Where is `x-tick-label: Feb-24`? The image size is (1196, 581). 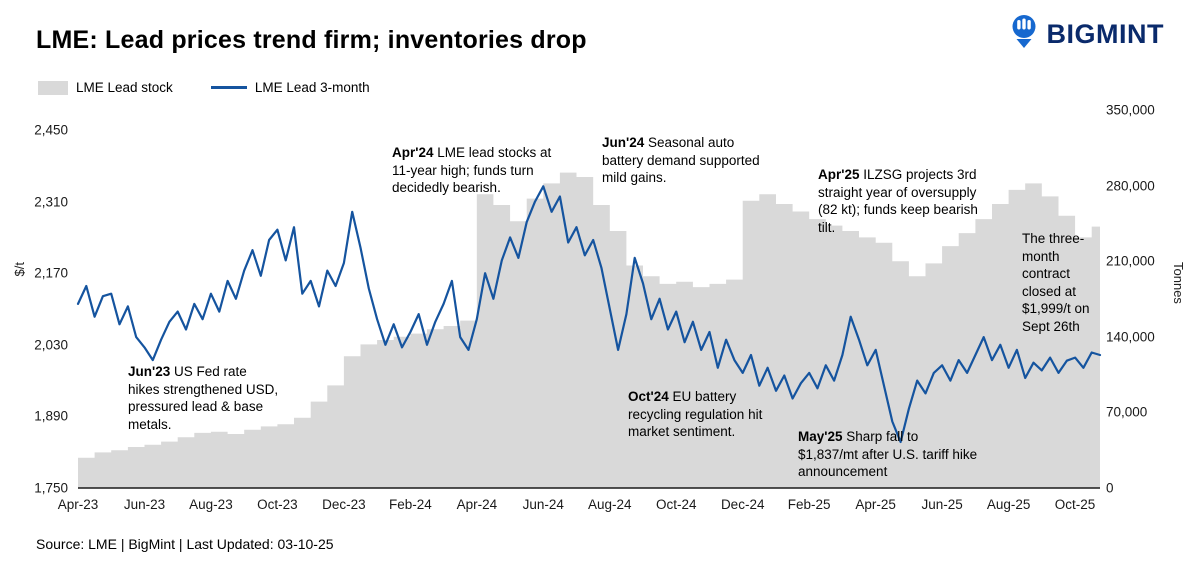
x-tick-label: Feb-24 is located at coordinates (410, 504).